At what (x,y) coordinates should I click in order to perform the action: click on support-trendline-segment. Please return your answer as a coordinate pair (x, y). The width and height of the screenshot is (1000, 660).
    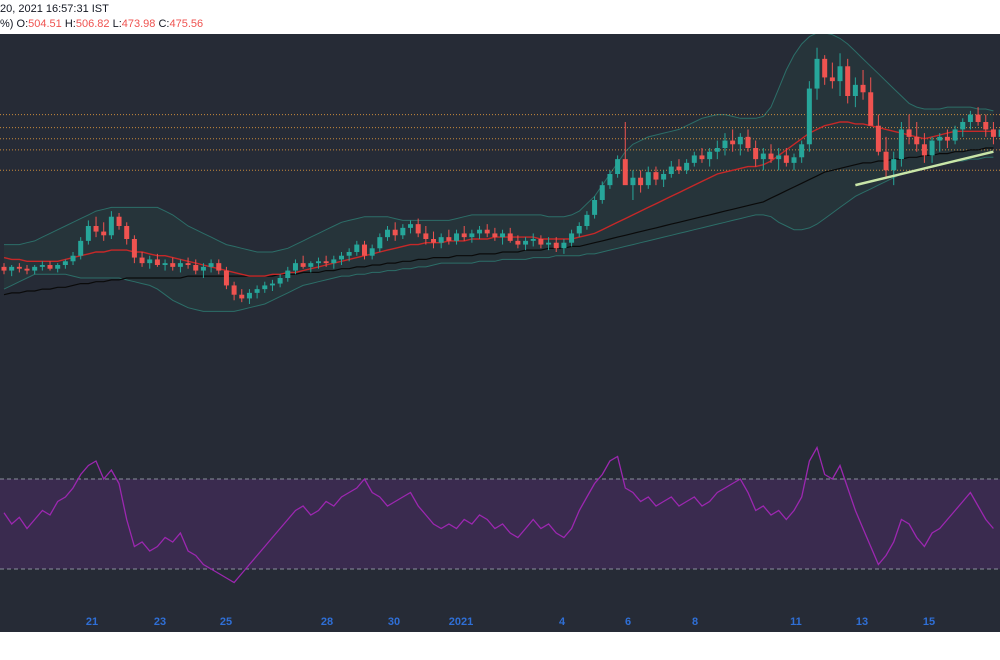
    Looking at the image, I should click on (924, 168).